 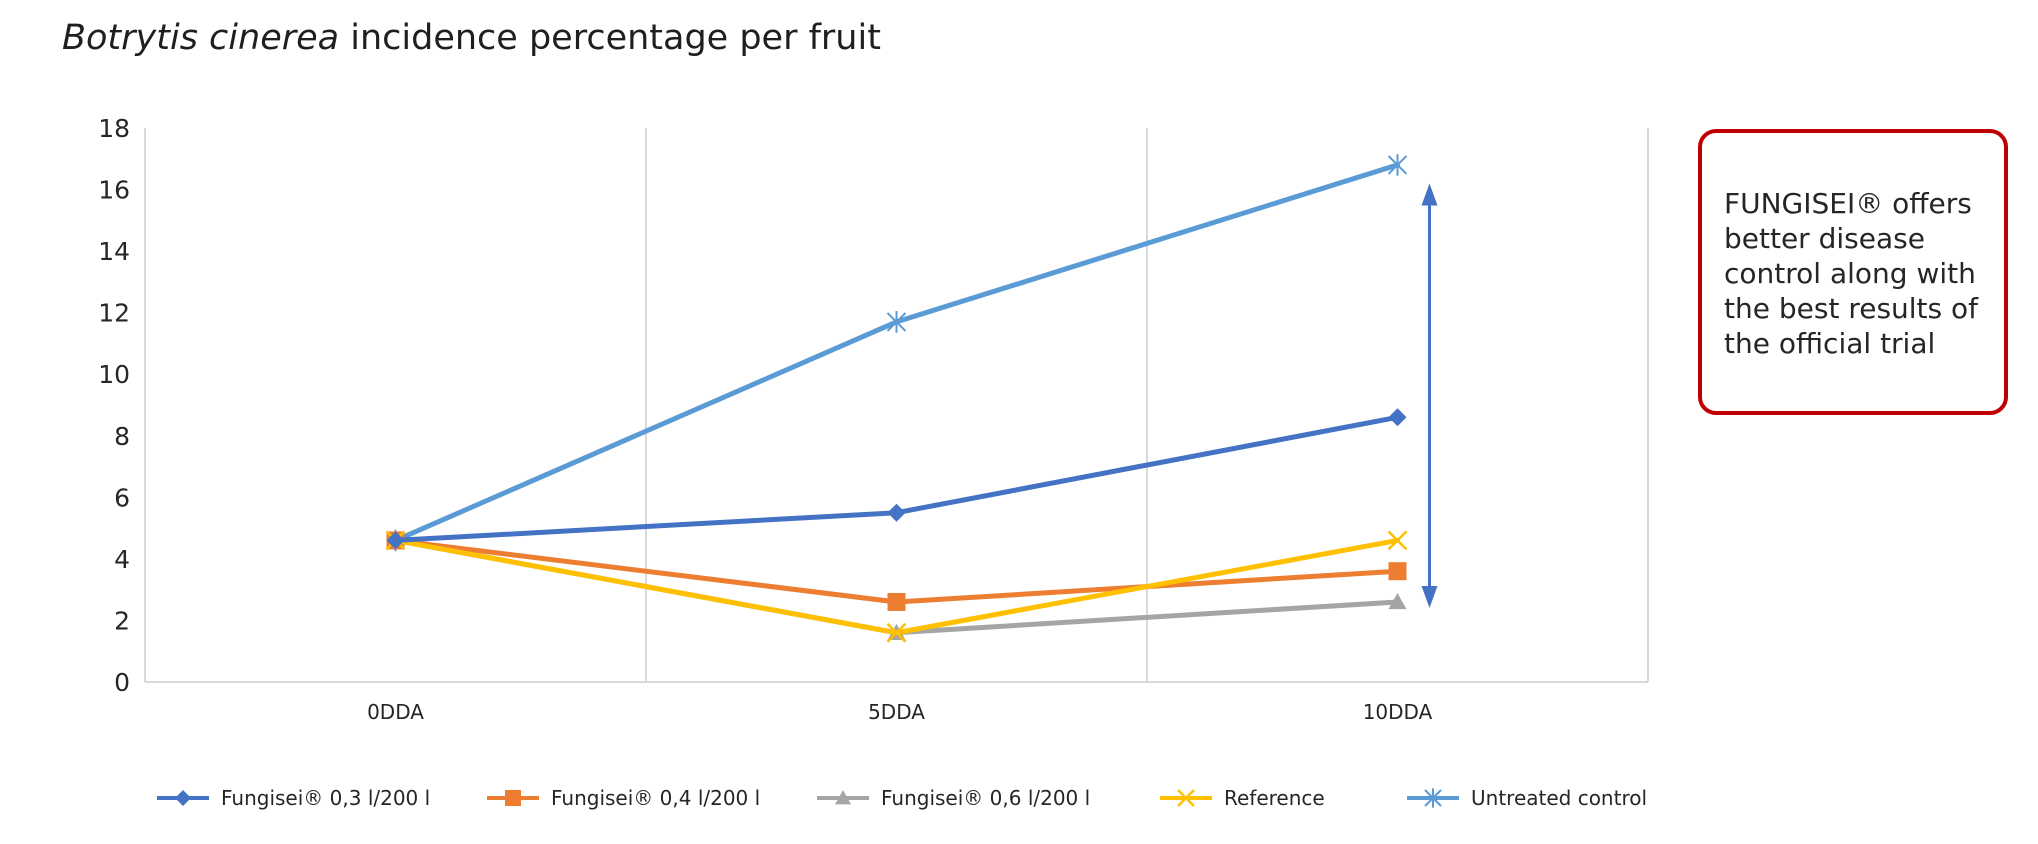 What do you see at coordinates (114, 374) in the screenshot?
I see `y-tick-label: 10` at bounding box center [114, 374].